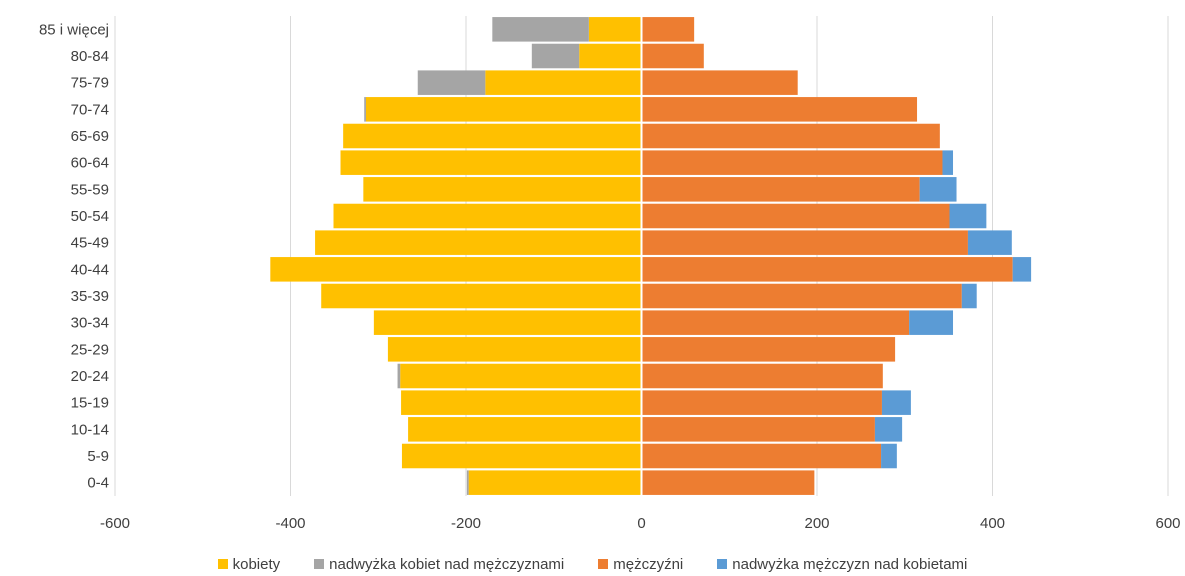 This screenshot has width=1185, height=576. I want to click on x-tick-label-400: 400, so click(992, 523).